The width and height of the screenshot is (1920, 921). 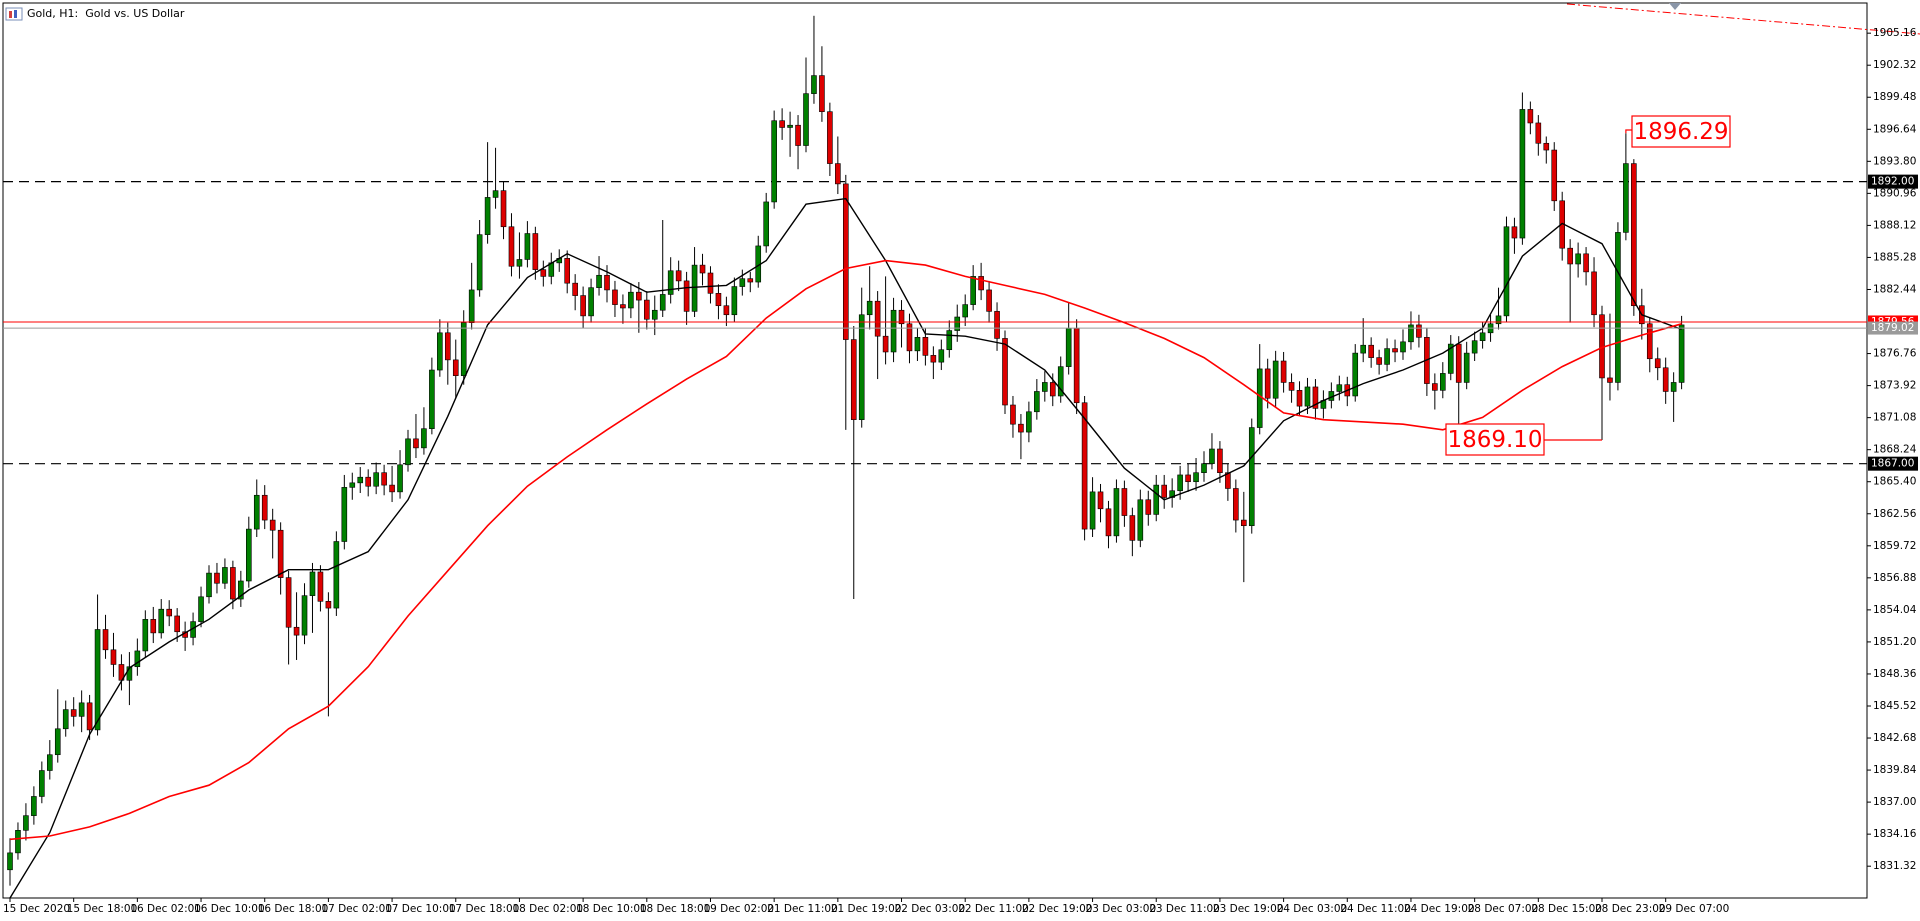 I want to click on x-tick-label: 19 Dec 02:00, so click(x=738, y=909).